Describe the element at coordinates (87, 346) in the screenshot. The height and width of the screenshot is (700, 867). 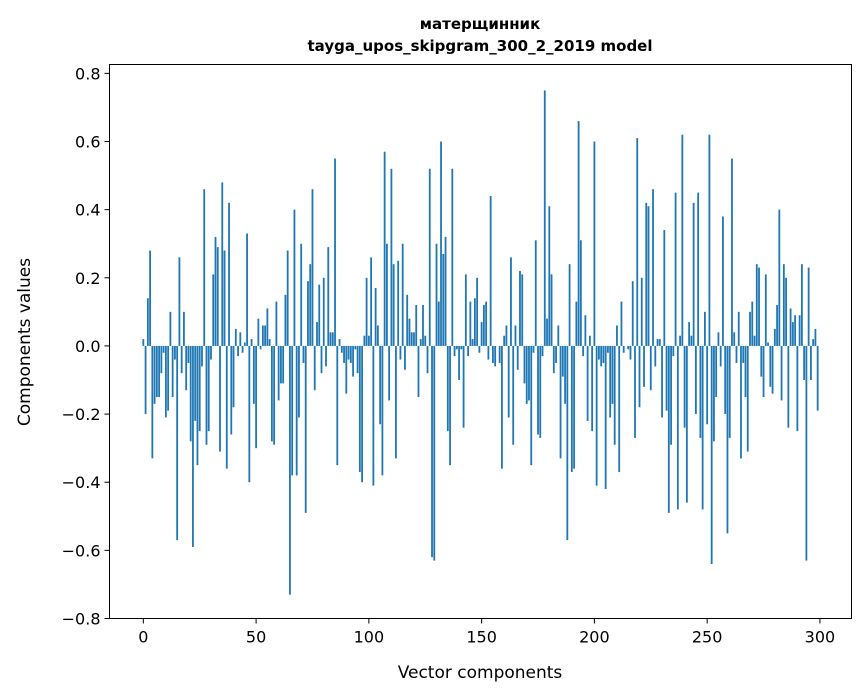
I see `y-tick-label: 0.0` at that location.